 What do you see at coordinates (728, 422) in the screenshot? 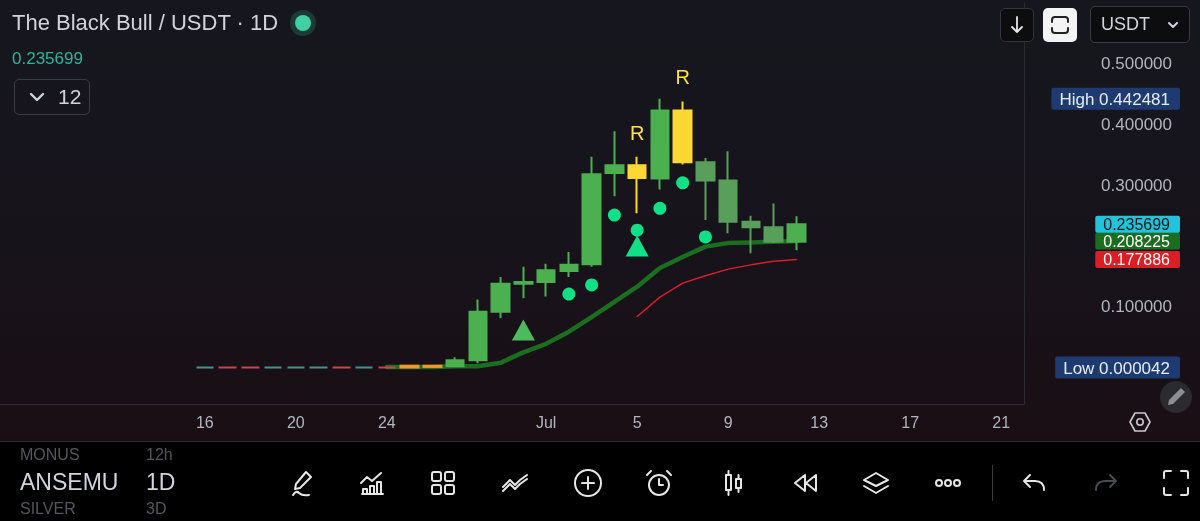
I see `x-tick-label: 9` at bounding box center [728, 422].